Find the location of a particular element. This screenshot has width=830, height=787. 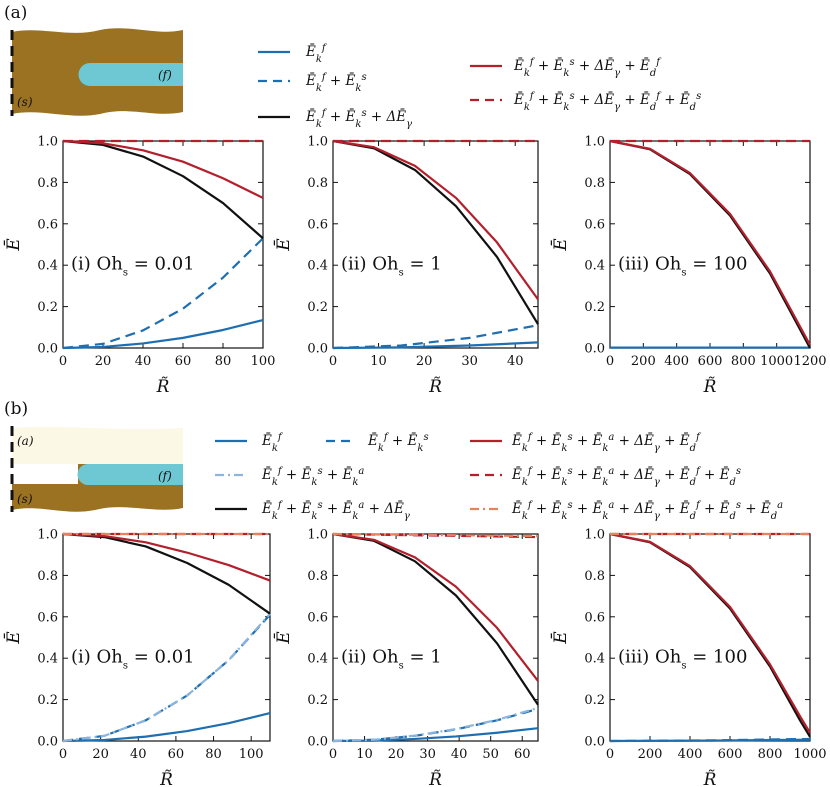

legend-b-label-4: Ēkf + Ēks + Ēka + ΔĒγ + Ēdf is located at coordinates (606, 443).